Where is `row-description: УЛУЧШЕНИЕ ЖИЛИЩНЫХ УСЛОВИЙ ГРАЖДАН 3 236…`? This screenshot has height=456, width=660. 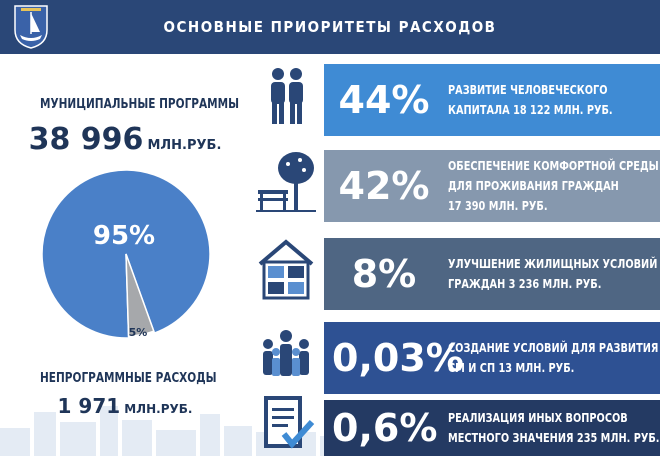 row-description: УЛУЧШЕНИЕ ЖИЛИЩНЫХ УСЛОВИЙ ГРАЖДАН 3 236… is located at coordinates (554, 274).